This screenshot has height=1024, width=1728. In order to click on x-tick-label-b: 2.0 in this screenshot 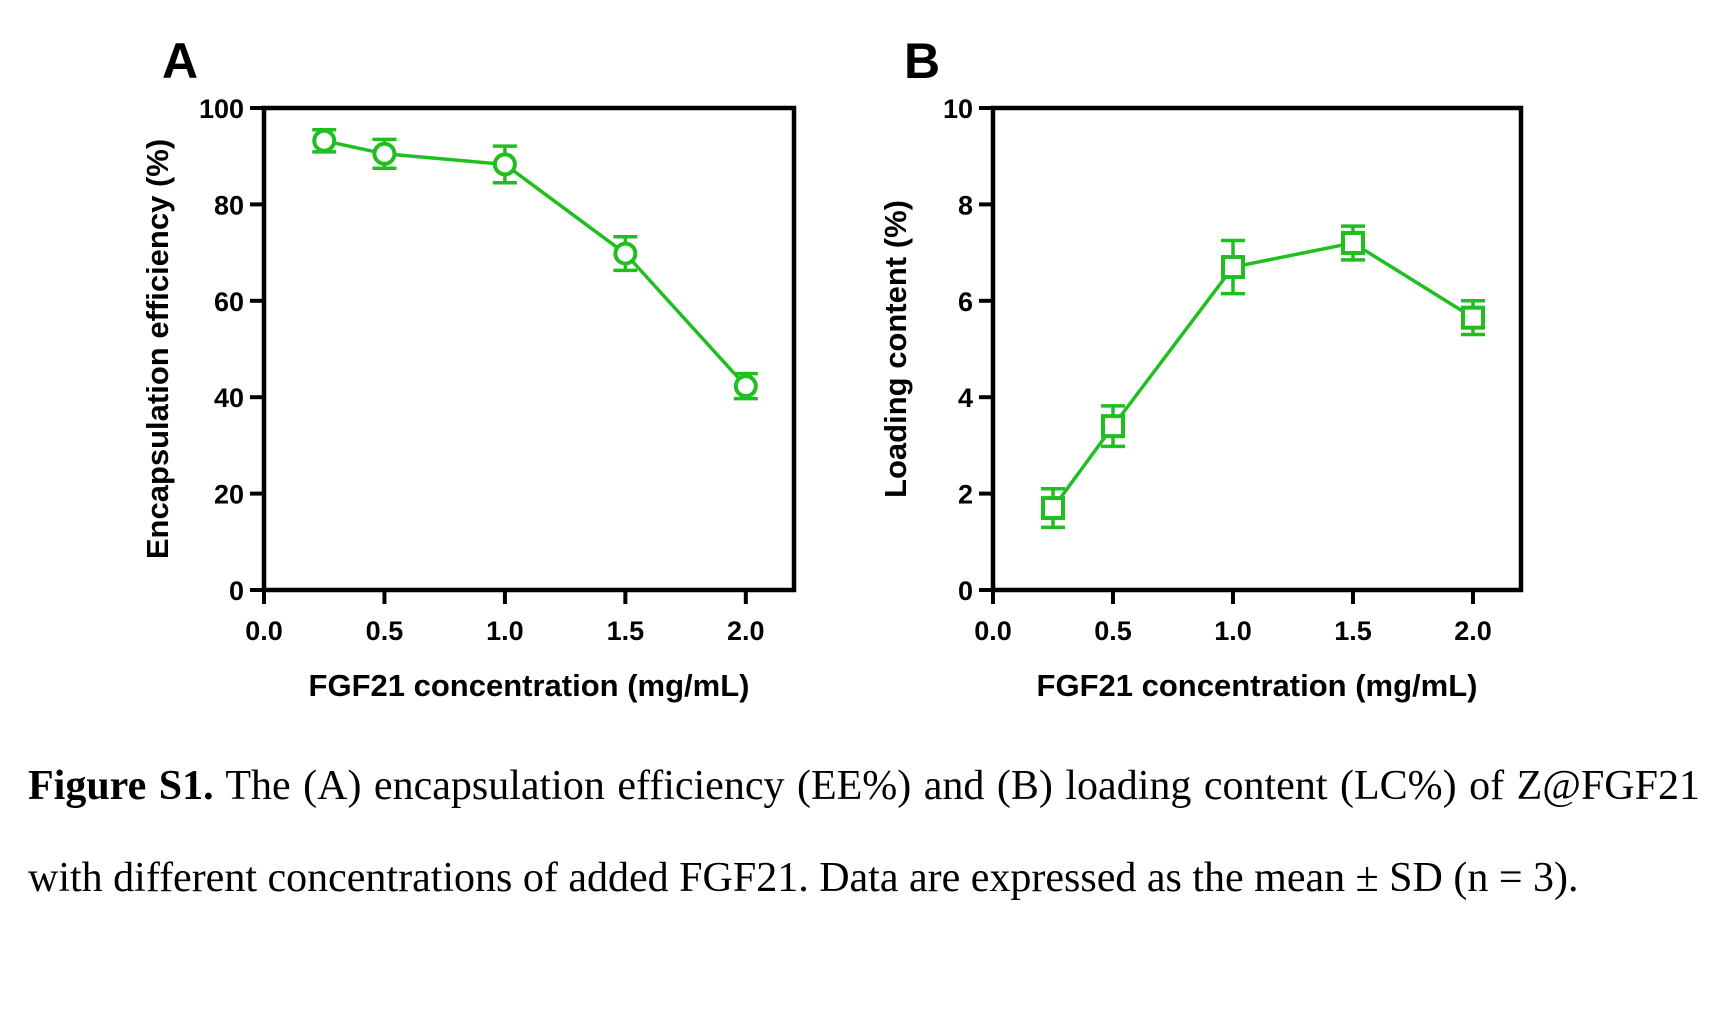, I will do `click(1473, 631)`.